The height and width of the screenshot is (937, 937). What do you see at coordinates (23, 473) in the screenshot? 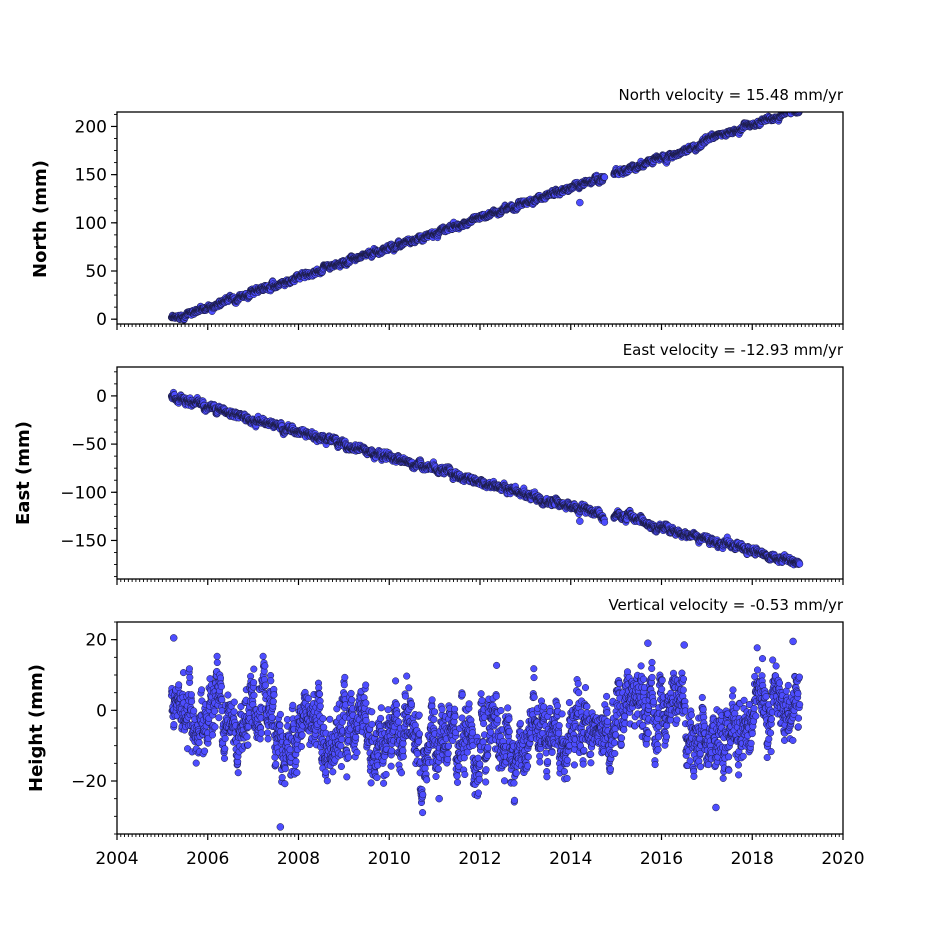
I see `east-axis-label: East (mm)` at bounding box center [23, 473].